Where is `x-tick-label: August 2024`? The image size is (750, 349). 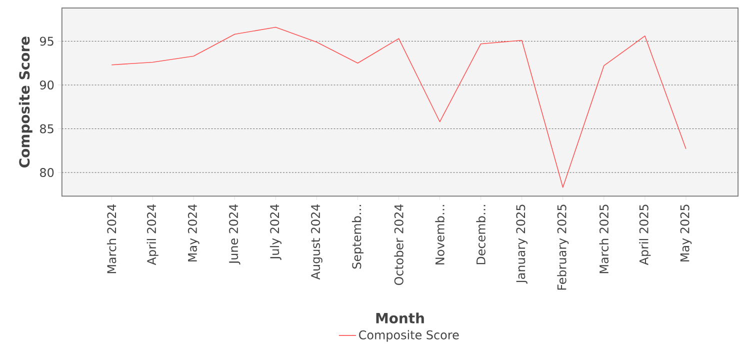
x-tick-label: August 2024 is located at coordinates (316, 242).